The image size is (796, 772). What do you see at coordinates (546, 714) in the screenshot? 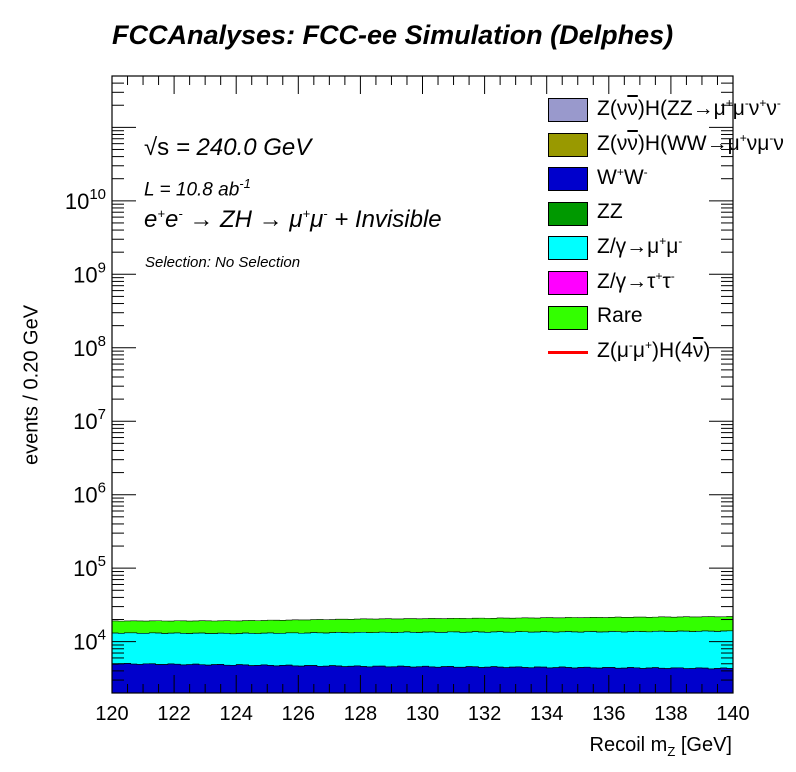
I see `x-tick-label: 134` at bounding box center [546, 714].